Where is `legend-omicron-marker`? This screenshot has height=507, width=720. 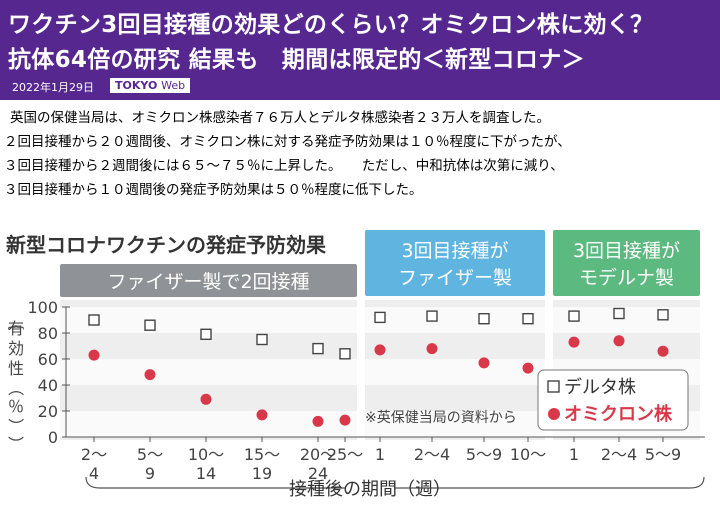
legend-omicron-marker is located at coordinates (554, 414).